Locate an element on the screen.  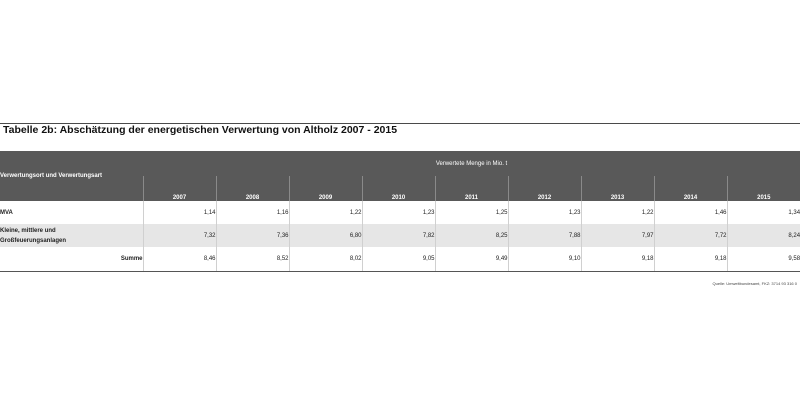
table-cell: 9,49 is located at coordinates (471, 259).